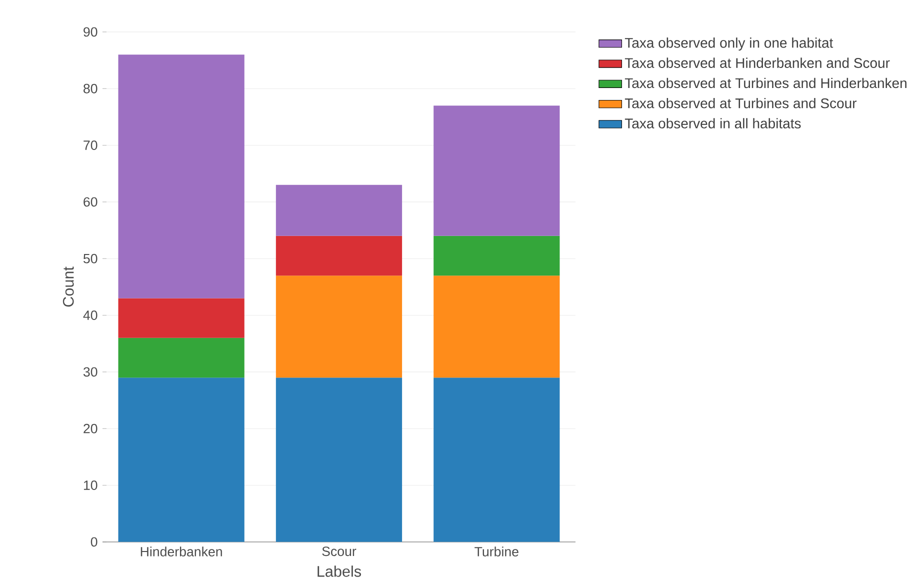 This screenshot has width=915, height=581. I want to click on legend-label: Taxa observed at Turbines and Hinderbanken, so click(765, 83).